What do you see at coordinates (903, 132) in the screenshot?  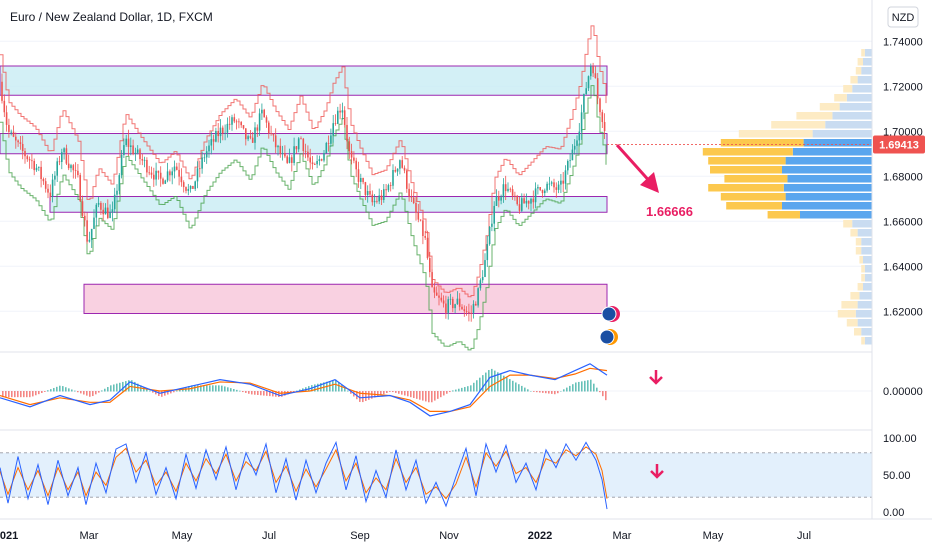 I see `price-tick-2: 1.70000` at bounding box center [903, 132].